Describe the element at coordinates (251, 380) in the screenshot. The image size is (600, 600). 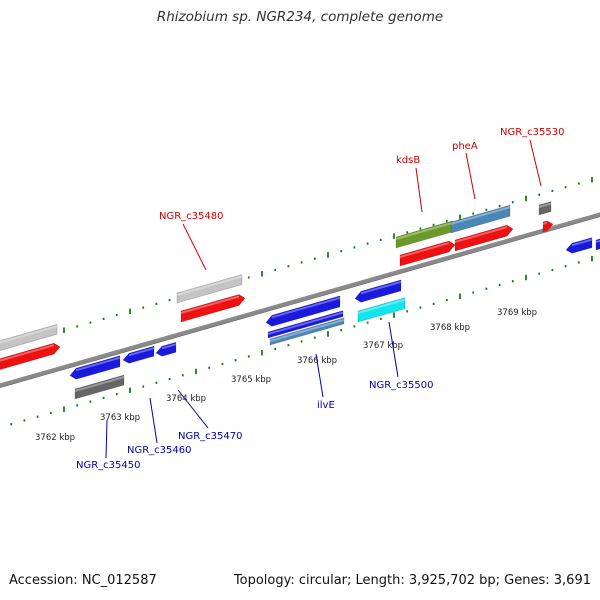
I see `tick-label-3765: 3765 kbp` at that location.